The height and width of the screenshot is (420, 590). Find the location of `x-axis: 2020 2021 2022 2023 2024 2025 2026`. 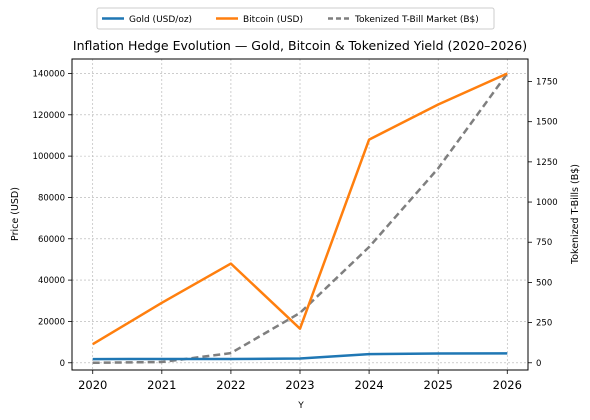

x-axis: 2020 2021 2022 2023 2024 2025 2026 is located at coordinates (300, 381).